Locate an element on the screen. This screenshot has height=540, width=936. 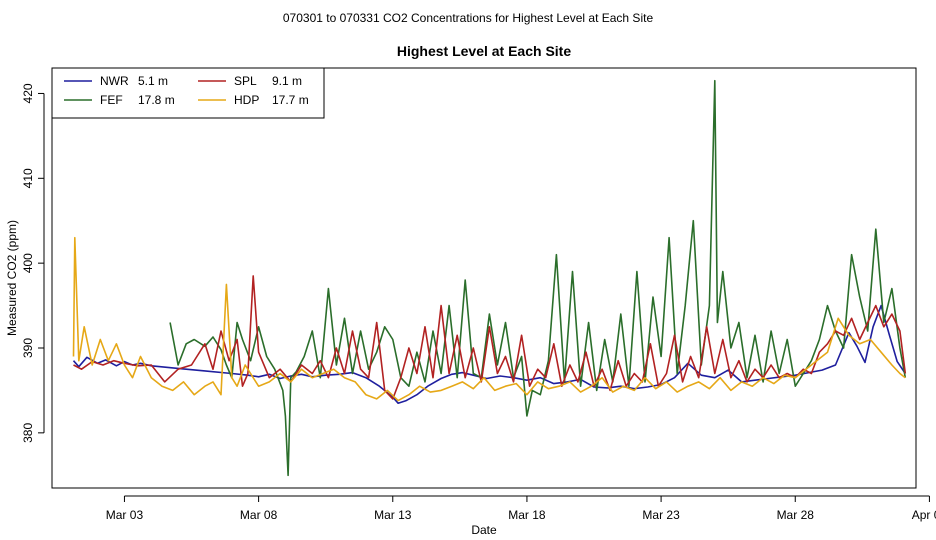
x-axis-label: Date is located at coordinates (484, 530).